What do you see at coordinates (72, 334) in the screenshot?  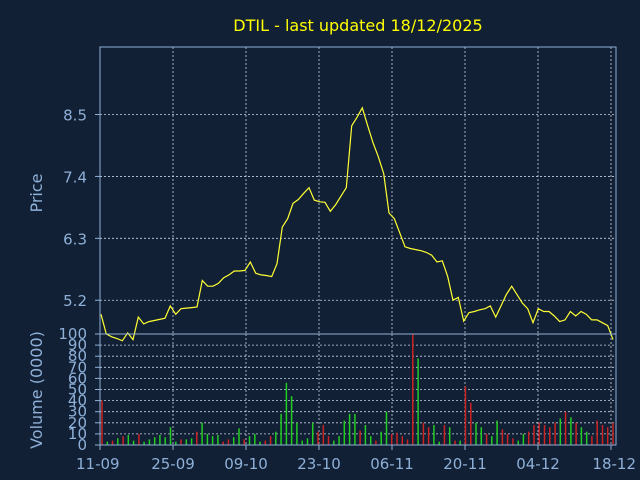 I see `volume-y-tick-label: 100` at bounding box center [72, 334].